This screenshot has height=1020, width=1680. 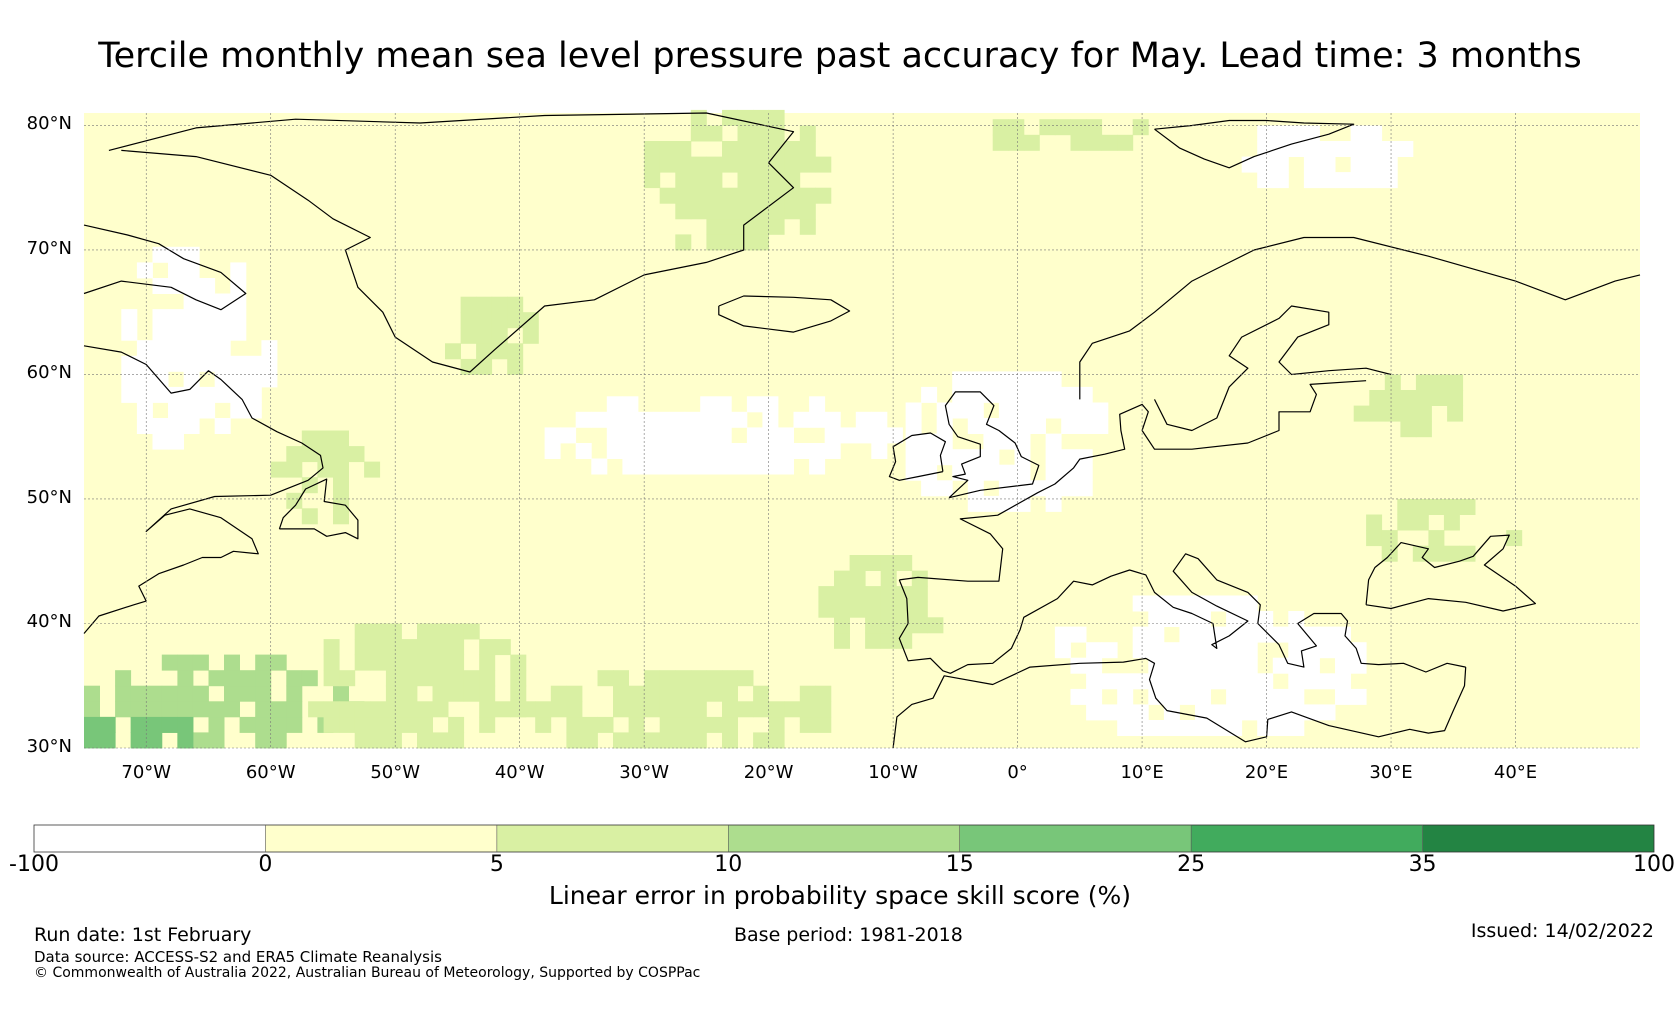 I want to click on colorbar-tick: 35, so click(x=1422, y=864).